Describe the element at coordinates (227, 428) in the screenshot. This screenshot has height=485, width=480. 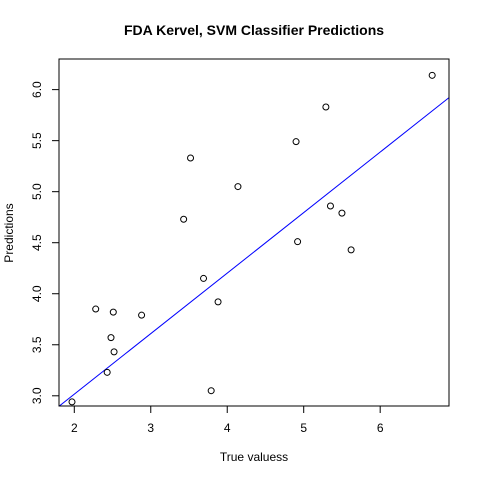
I see `x-tick-label-2: 4` at that location.